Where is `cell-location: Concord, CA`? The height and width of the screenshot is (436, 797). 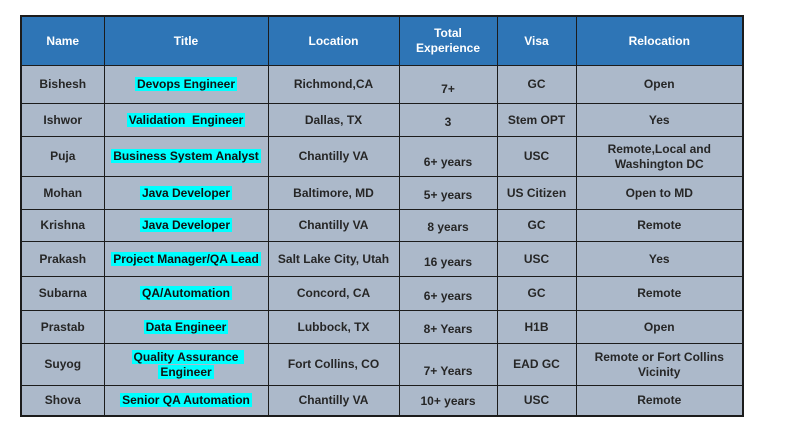
cell-location: Concord, CA is located at coordinates (333, 293).